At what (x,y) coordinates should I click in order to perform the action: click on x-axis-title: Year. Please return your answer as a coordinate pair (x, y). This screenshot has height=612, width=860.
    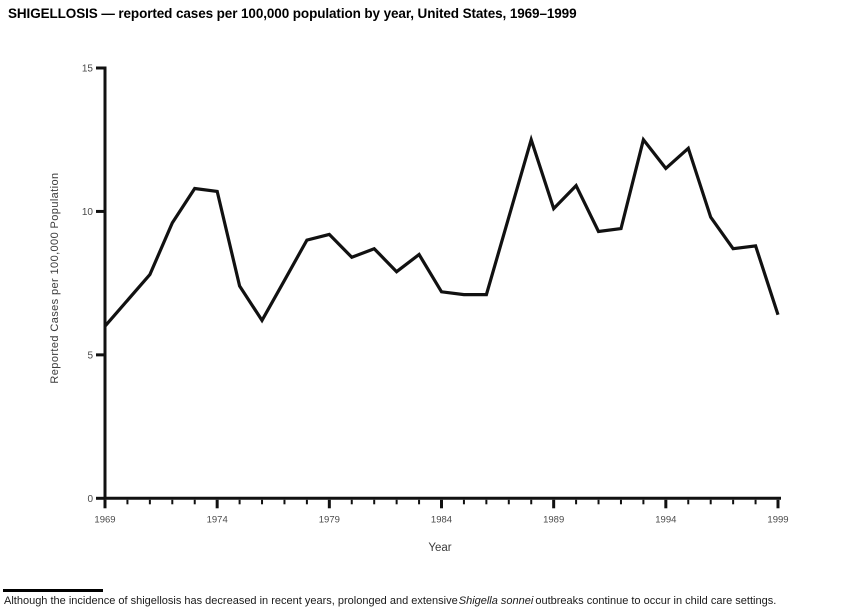
    Looking at the image, I should click on (440, 548).